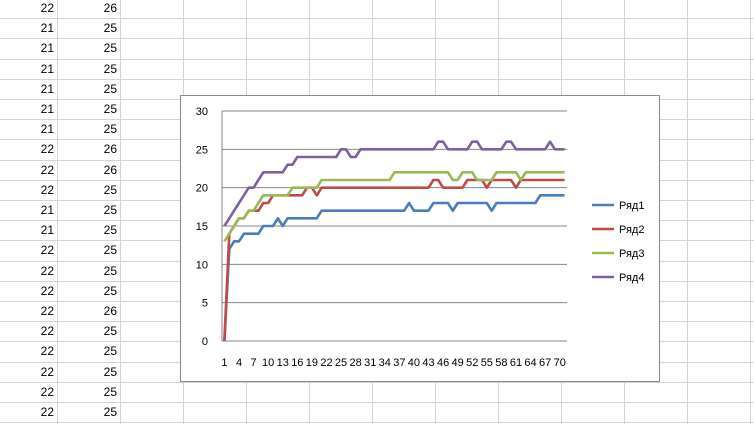  What do you see at coordinates (530, 363) in the screenshot?
I see `x-tick-label: 64` at bounding box center [530, 363].